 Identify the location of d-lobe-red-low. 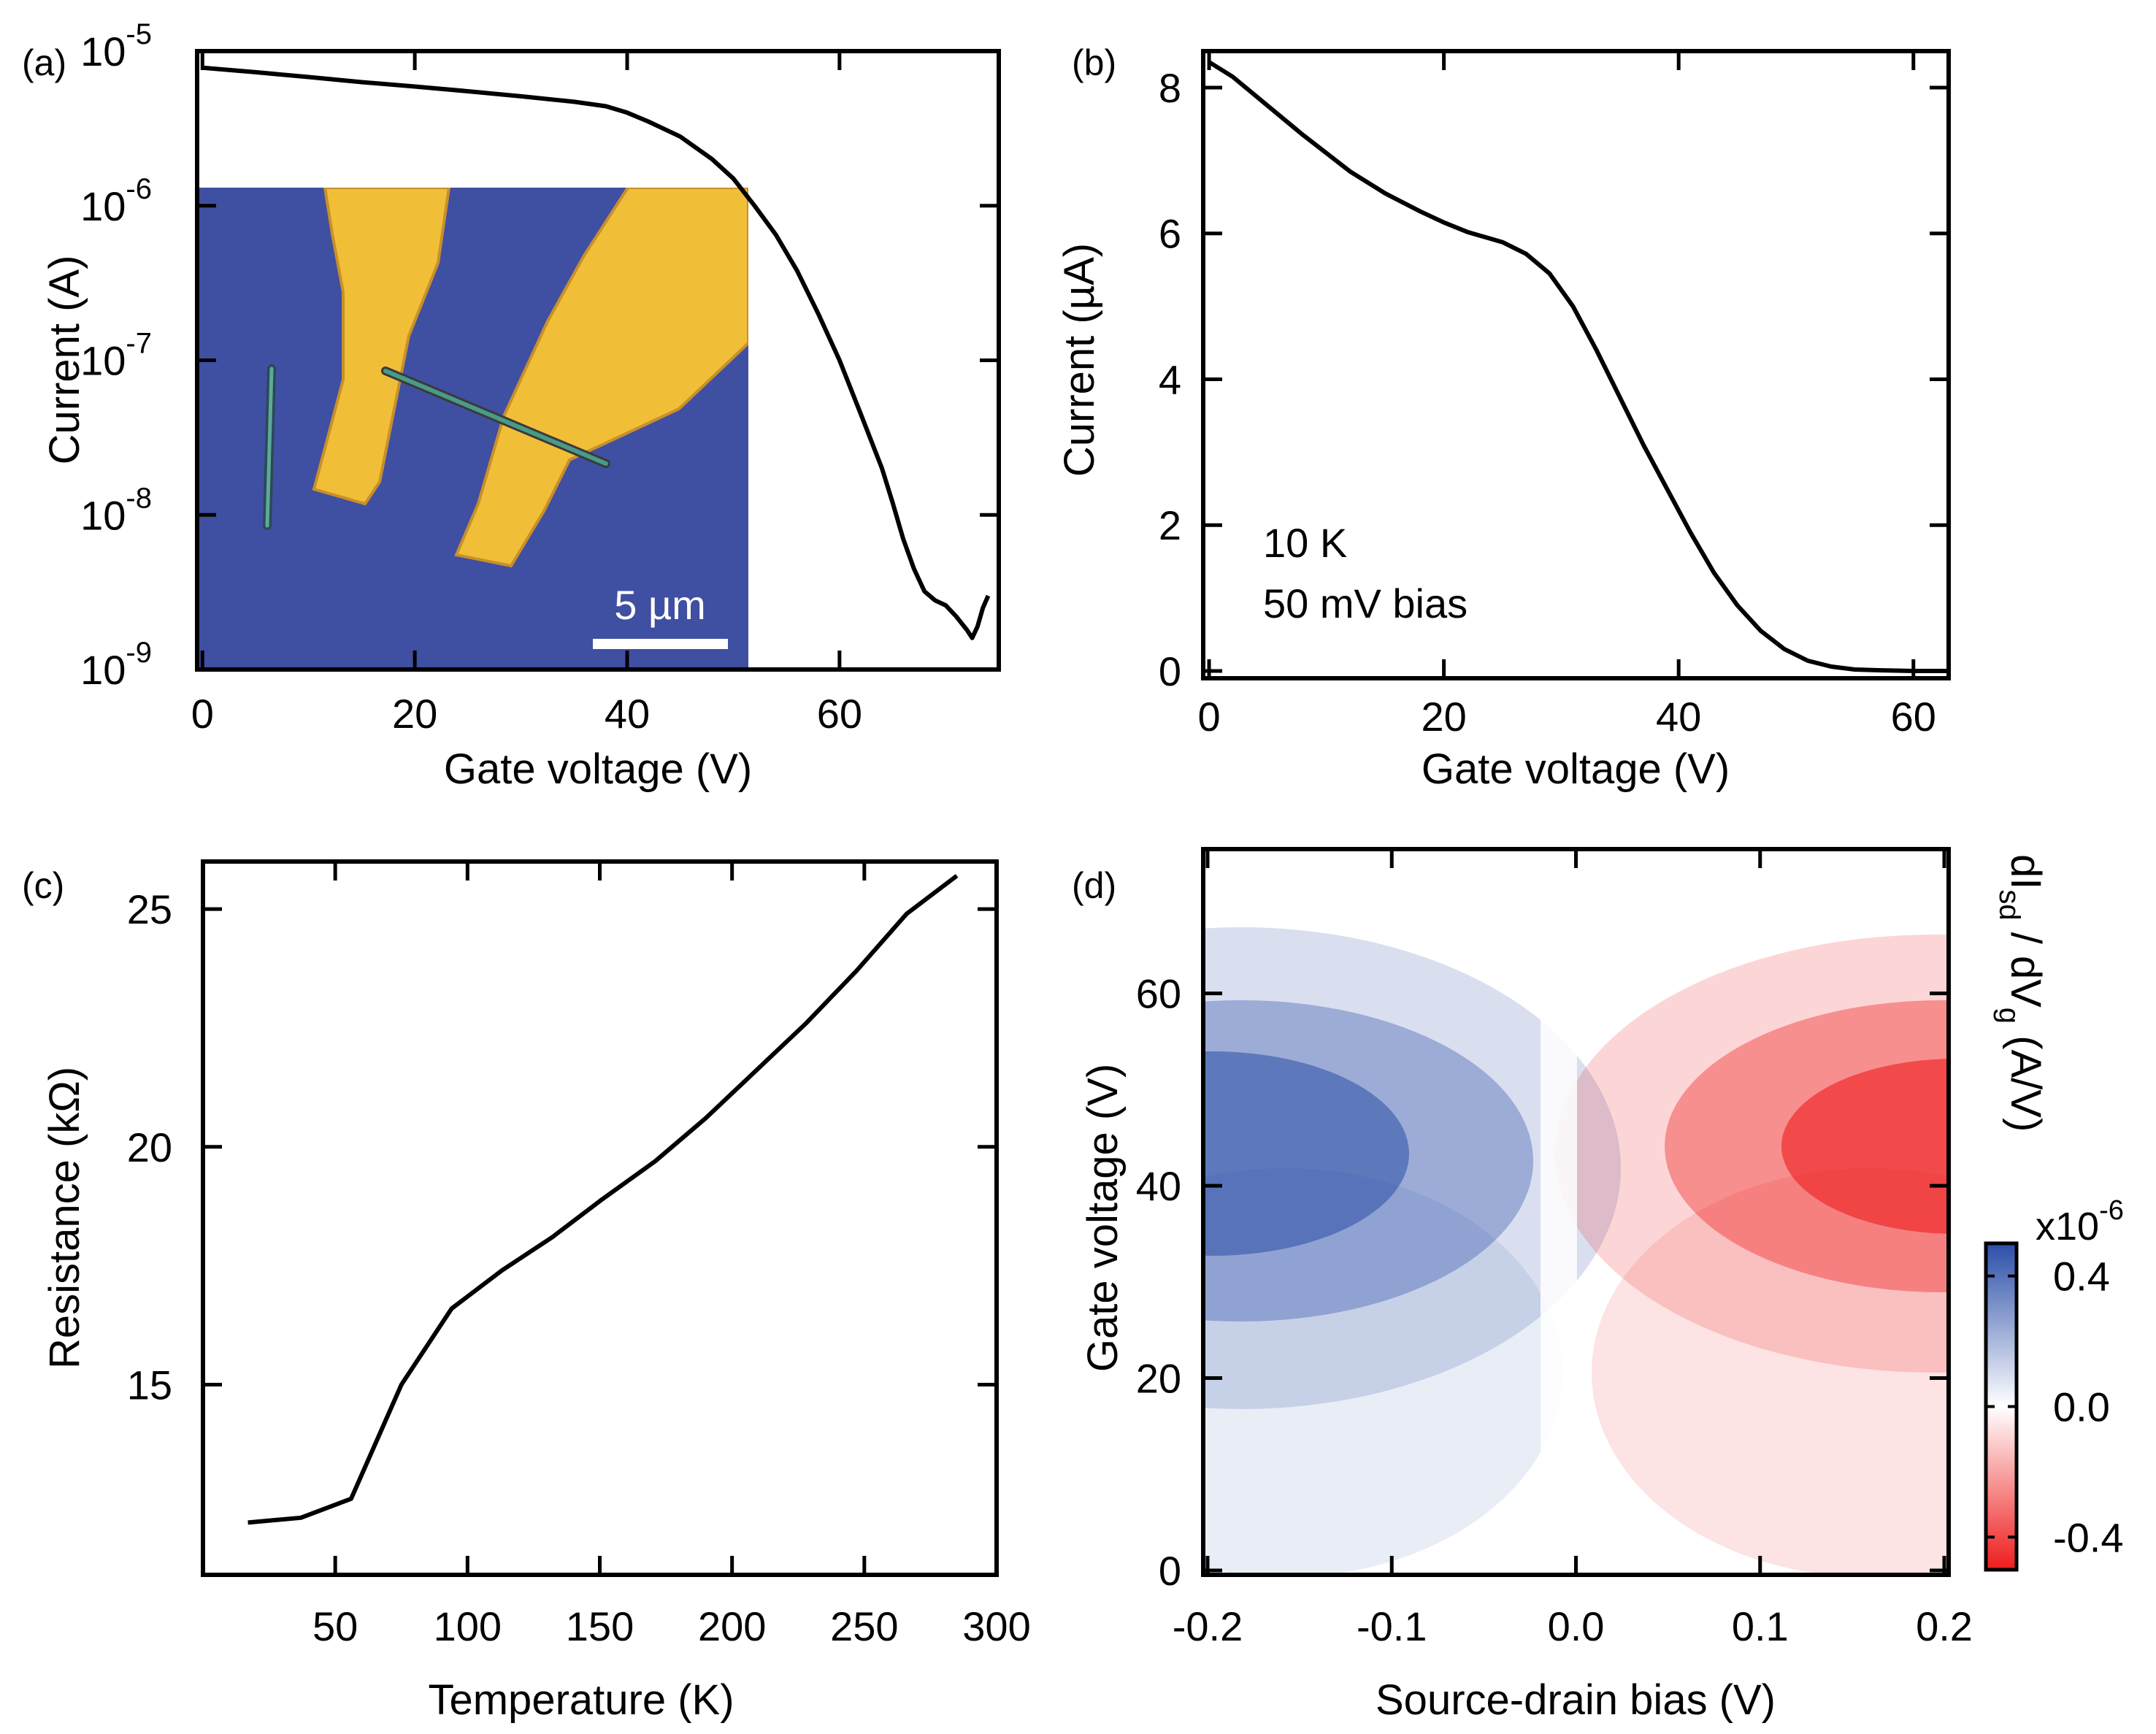
(1770, 1371).